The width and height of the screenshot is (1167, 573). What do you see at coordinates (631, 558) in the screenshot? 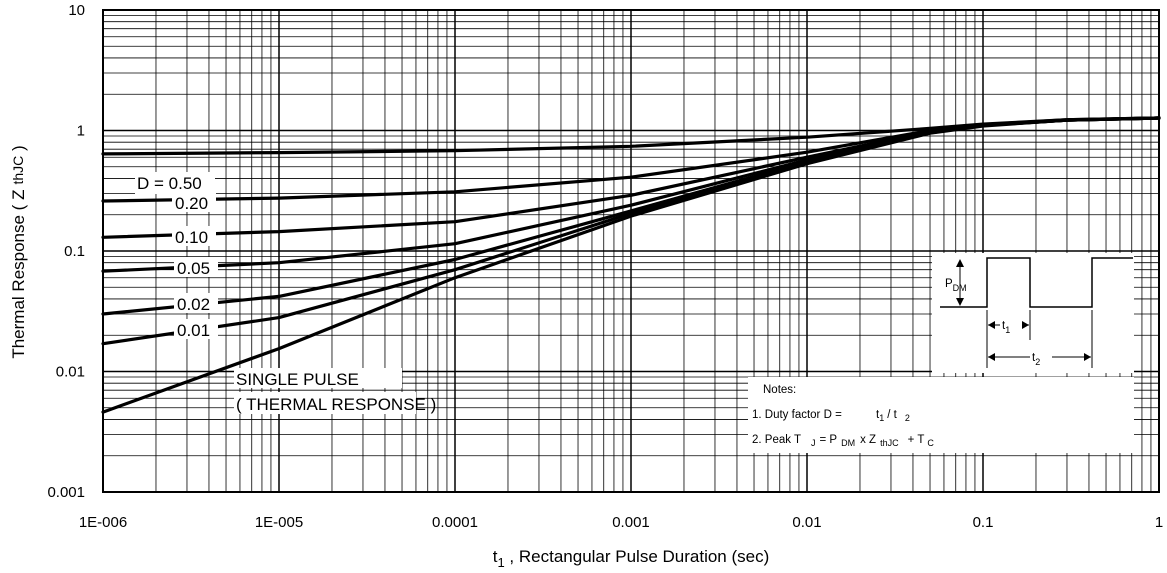
I see `x-axis-title: t1 , Rectangular Pulse Duration (sec)` at bounding box center [631, 558].